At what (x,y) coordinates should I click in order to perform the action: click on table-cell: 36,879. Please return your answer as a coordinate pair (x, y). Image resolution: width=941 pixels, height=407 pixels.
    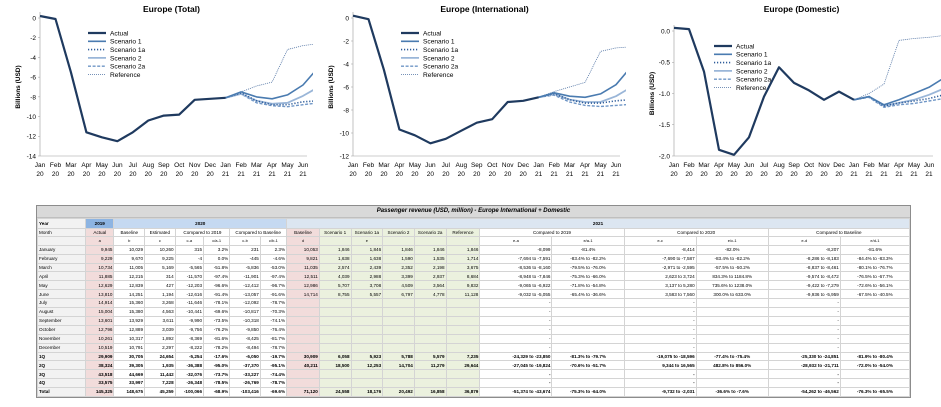
    Looking at the image, I should click on (463, 392).